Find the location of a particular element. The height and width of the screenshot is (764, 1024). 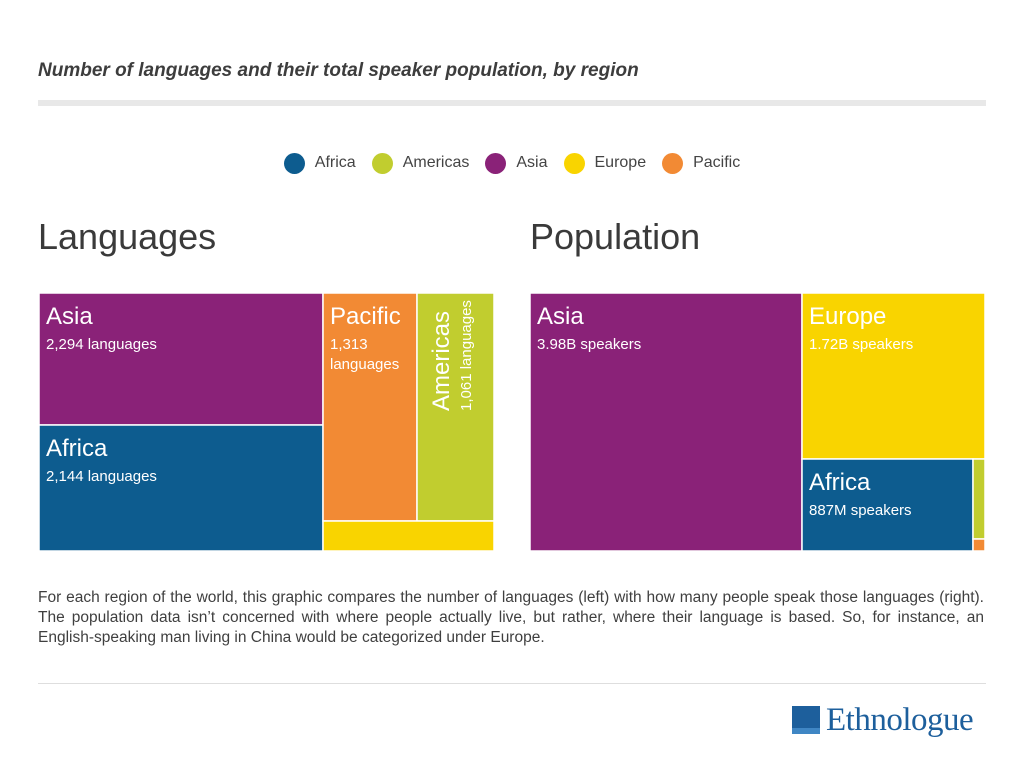

legend-label-asia: Asia is located at coordinates (532, 162).